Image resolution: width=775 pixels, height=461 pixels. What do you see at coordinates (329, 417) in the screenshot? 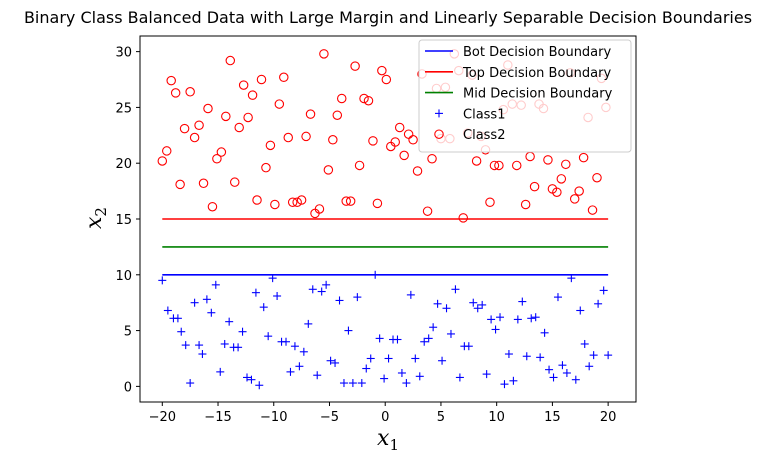
I see `x-tick-label: −5` at bounding box center [329, 417].